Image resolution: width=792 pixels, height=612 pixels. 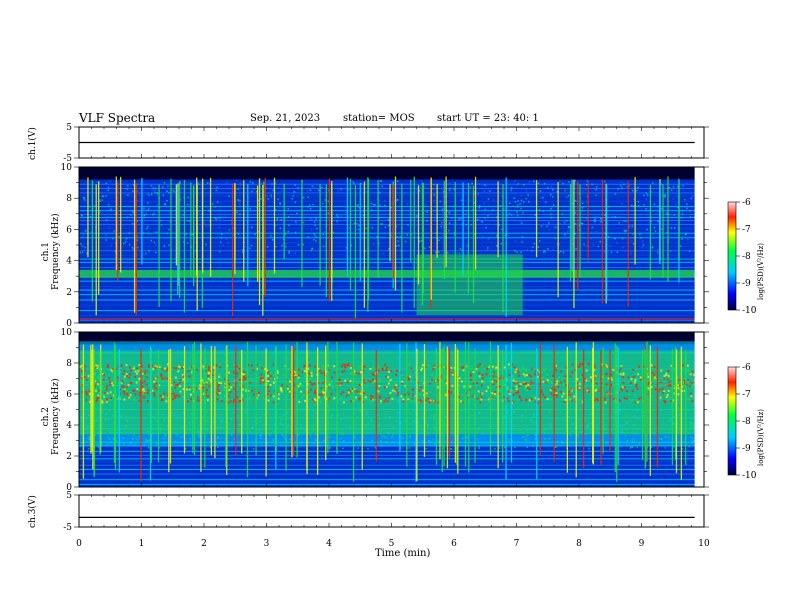 What do you see at coordinates (391, 511) in the screenshot?
I see `ch3-waveform-frame` at bounding box center [391, 511].